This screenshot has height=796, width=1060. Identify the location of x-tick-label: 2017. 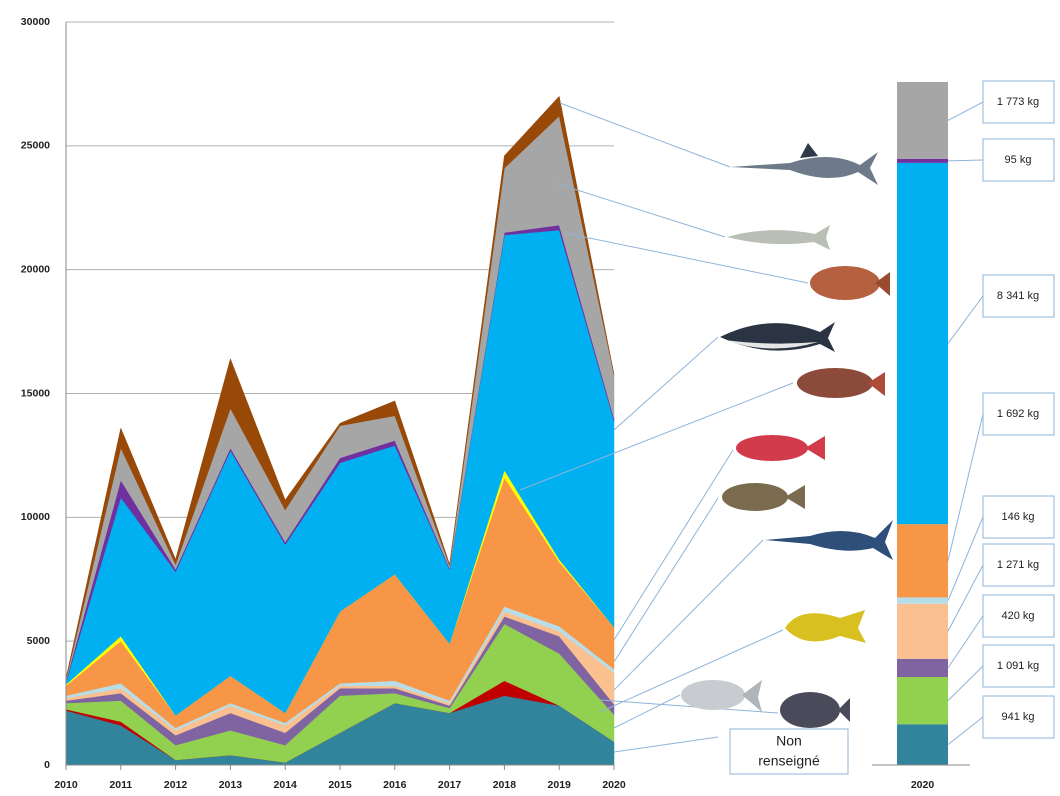
(450, 785).